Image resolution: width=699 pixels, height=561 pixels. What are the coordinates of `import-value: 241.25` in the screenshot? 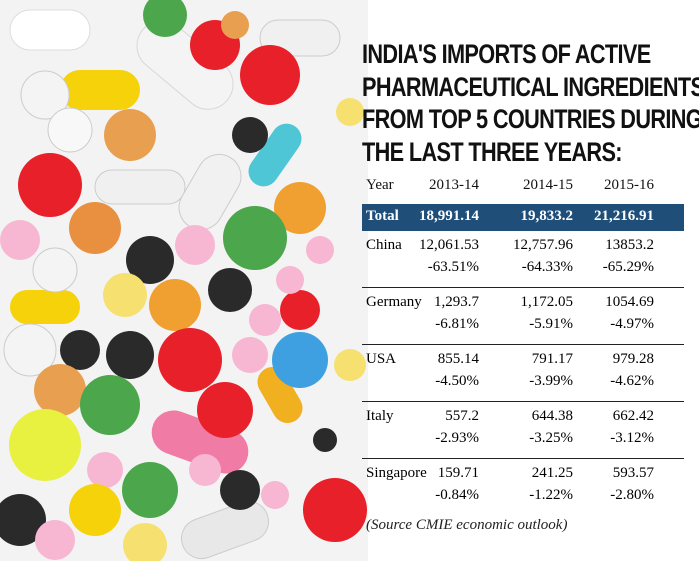 It's located at (552, 473).